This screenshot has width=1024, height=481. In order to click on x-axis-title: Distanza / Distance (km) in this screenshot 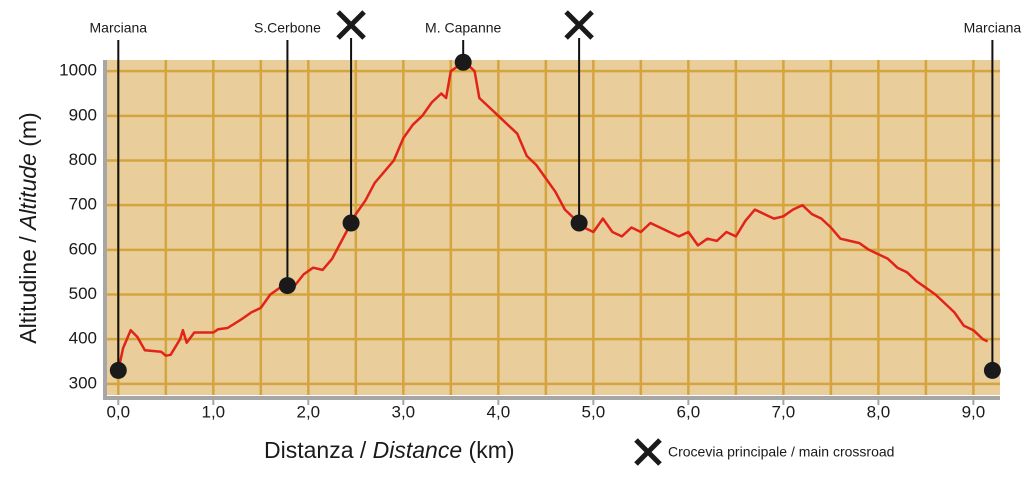, I will do `click(389, 450)`.